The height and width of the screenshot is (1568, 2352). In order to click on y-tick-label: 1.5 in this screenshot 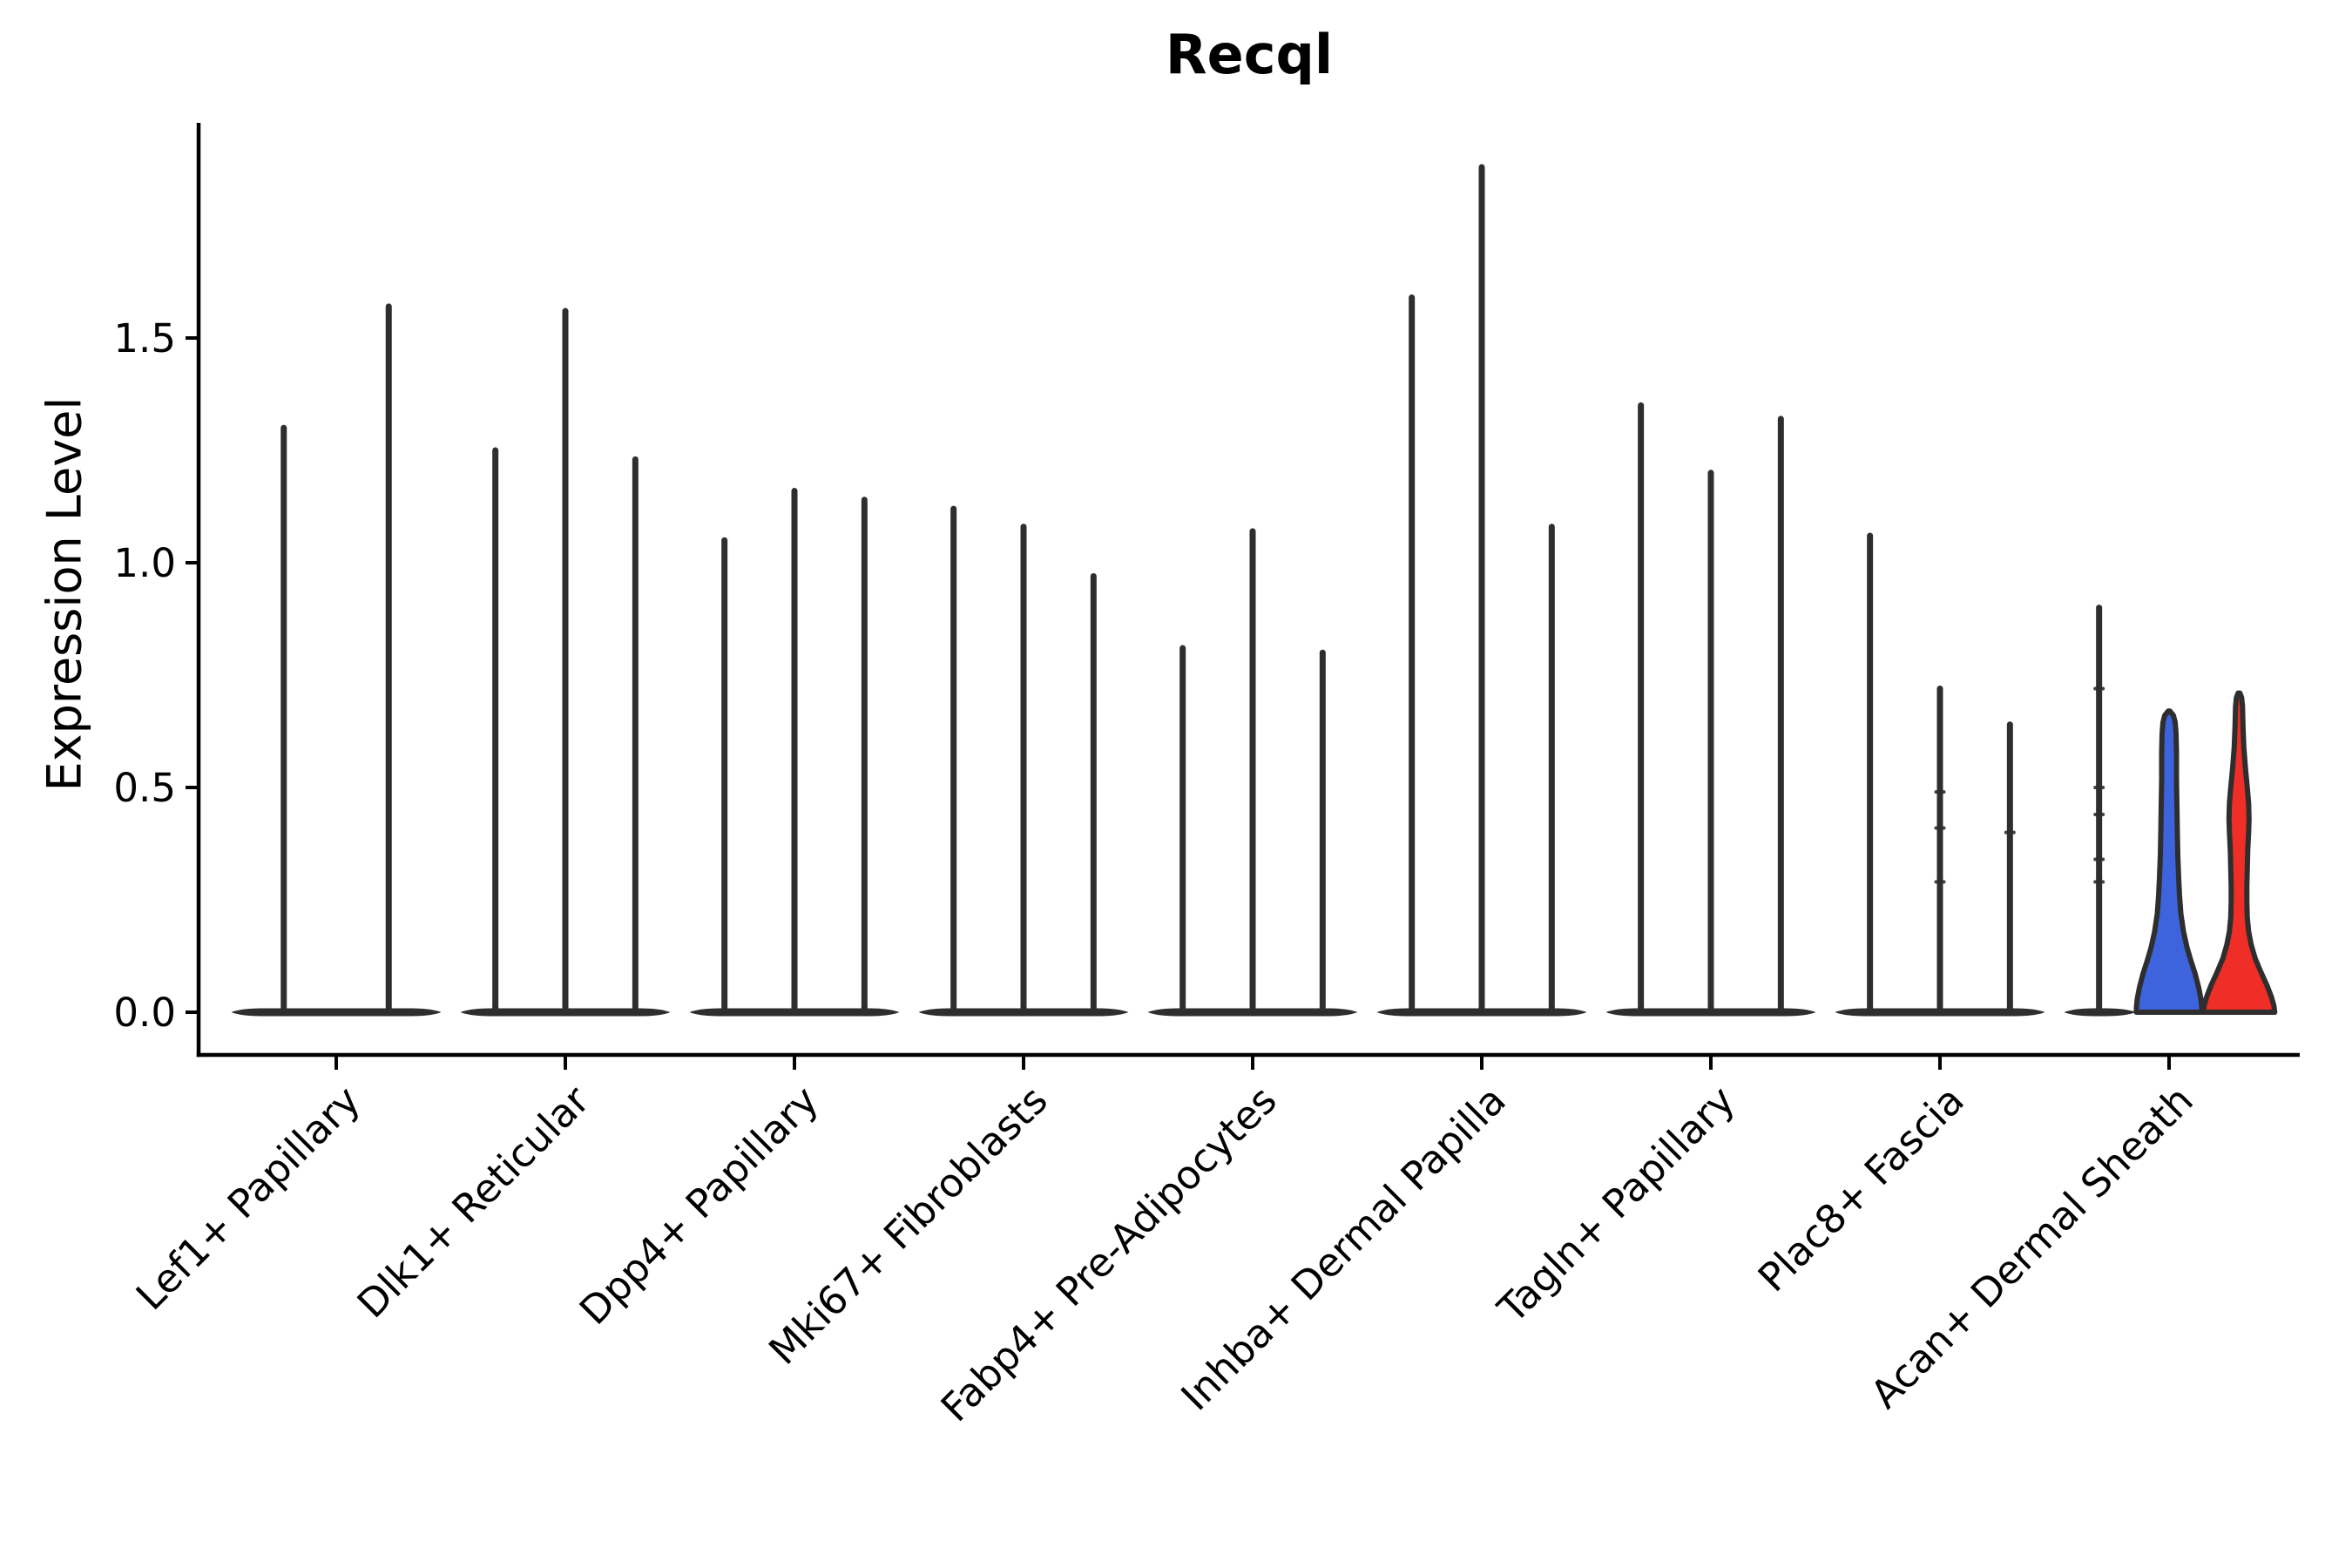, I will do `click(145, 338)`.